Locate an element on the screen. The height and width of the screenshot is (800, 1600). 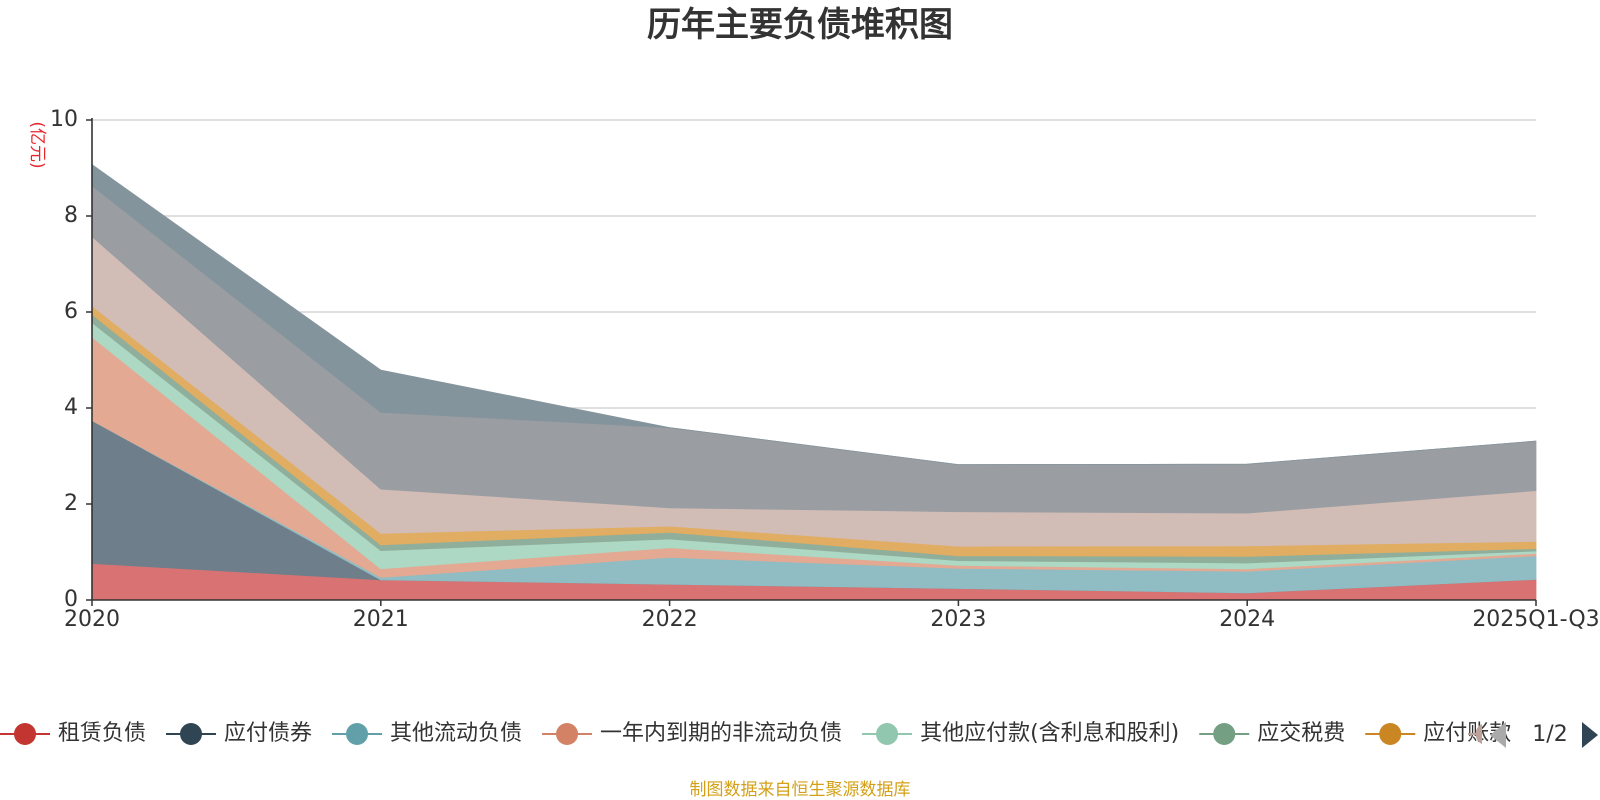
legend-item-租赁负债: 租赁负债 is located at coordinates (73, 733).